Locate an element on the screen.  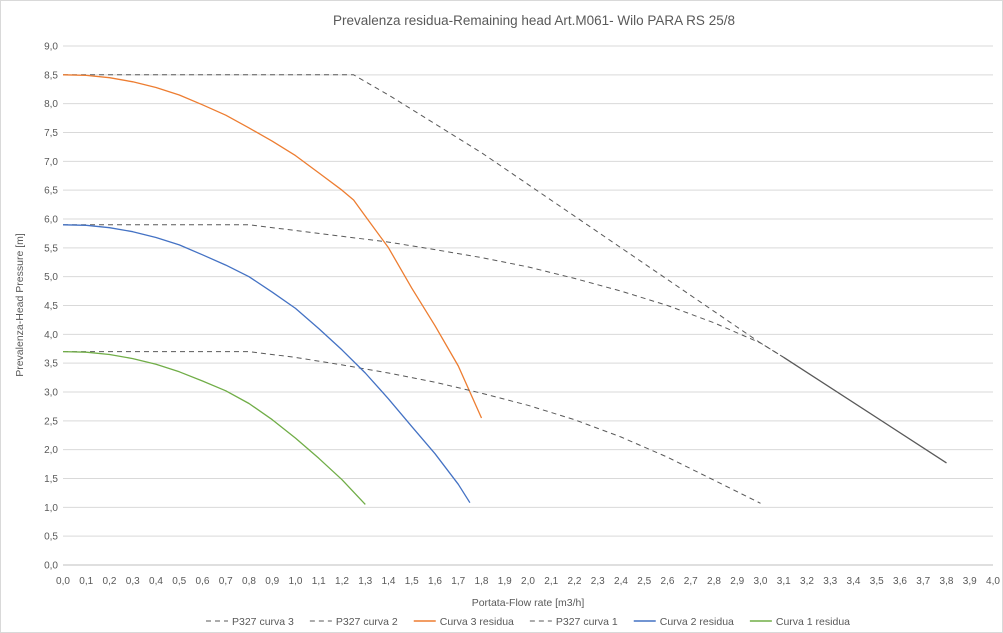
x-tick-label: 3,9 is located at coordinates (970, 581).